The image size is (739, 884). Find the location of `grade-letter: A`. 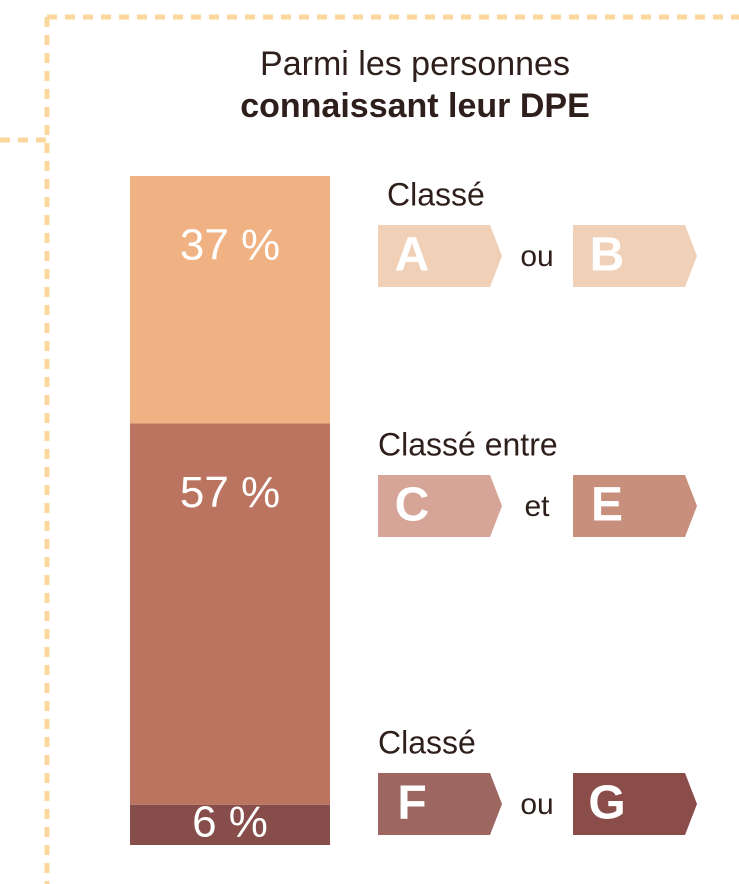

grade-letter: A is located at coordinates (412, 255).